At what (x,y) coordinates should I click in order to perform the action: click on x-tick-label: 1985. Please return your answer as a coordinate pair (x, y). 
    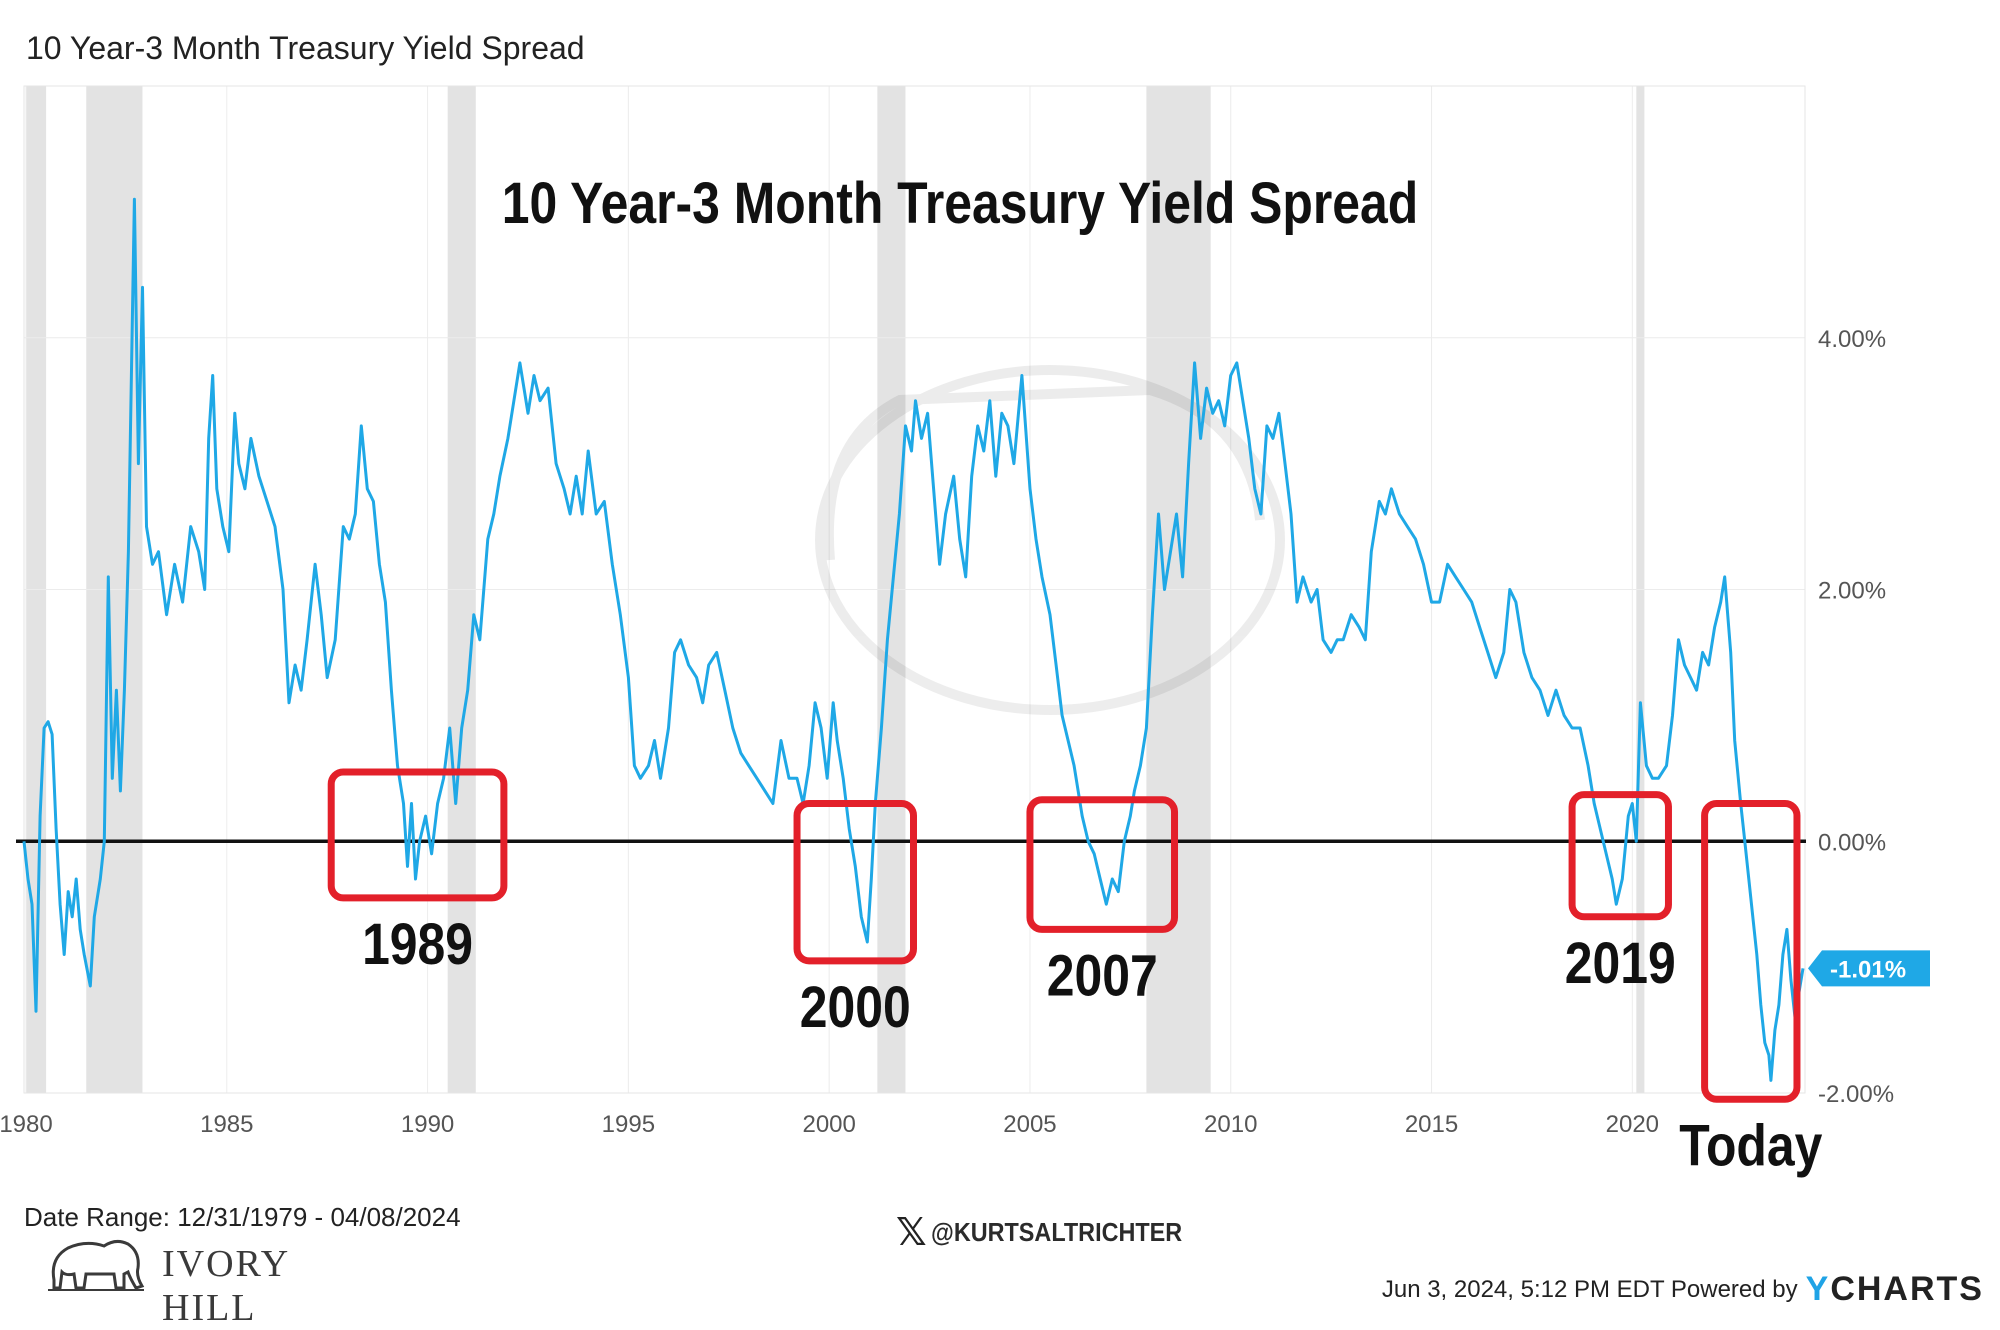
    Looking at the image, I should click on (226, 1124).